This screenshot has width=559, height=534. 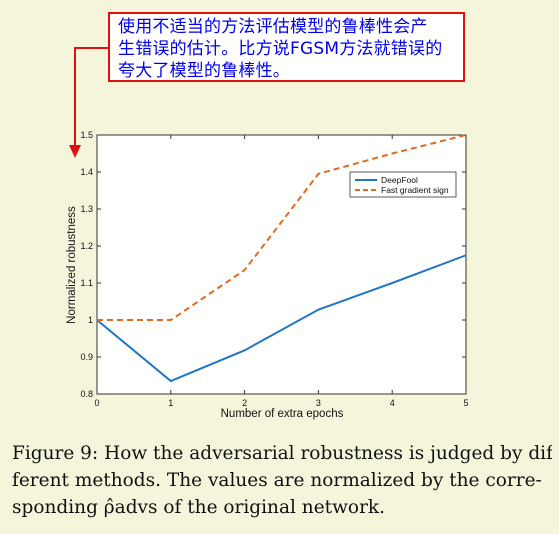 I want to click on annotation-line-1: 使用不适当的方法评估模型的鲁棒性会产, so click(x=273, y=27).